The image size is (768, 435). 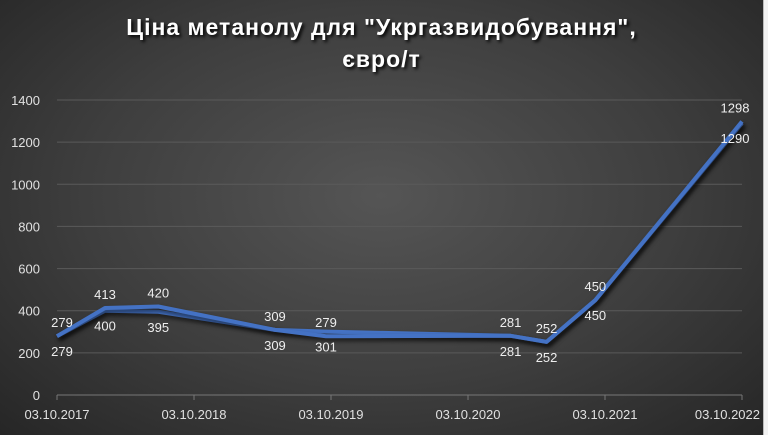 I want to click on x-tick-label: 03.10.2022, so click(x=727, y=414).